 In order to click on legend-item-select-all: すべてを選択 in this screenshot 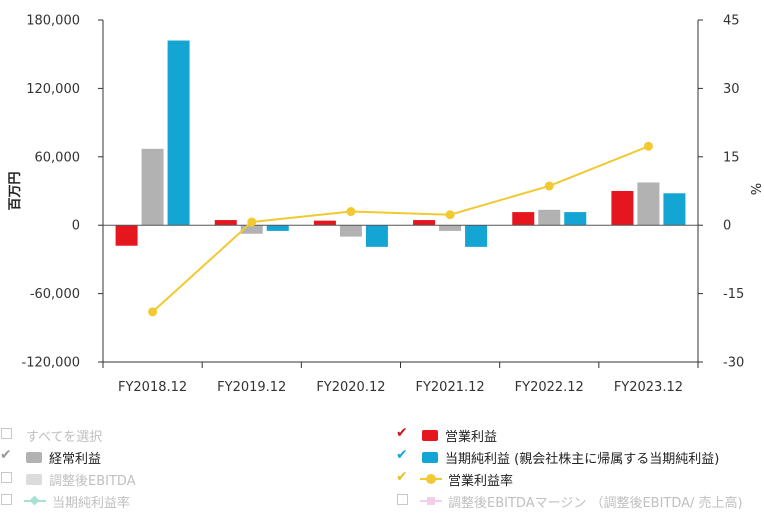, I will do `click(51, 435)`.